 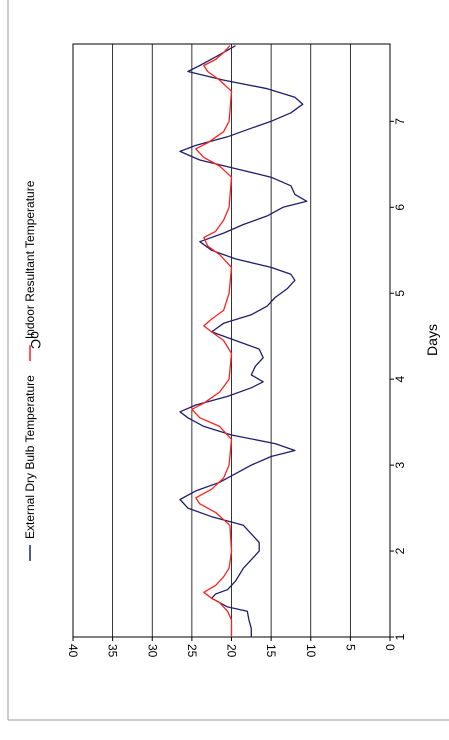 I want to click on x-tick-label: 4, so click(x=400, y=379).